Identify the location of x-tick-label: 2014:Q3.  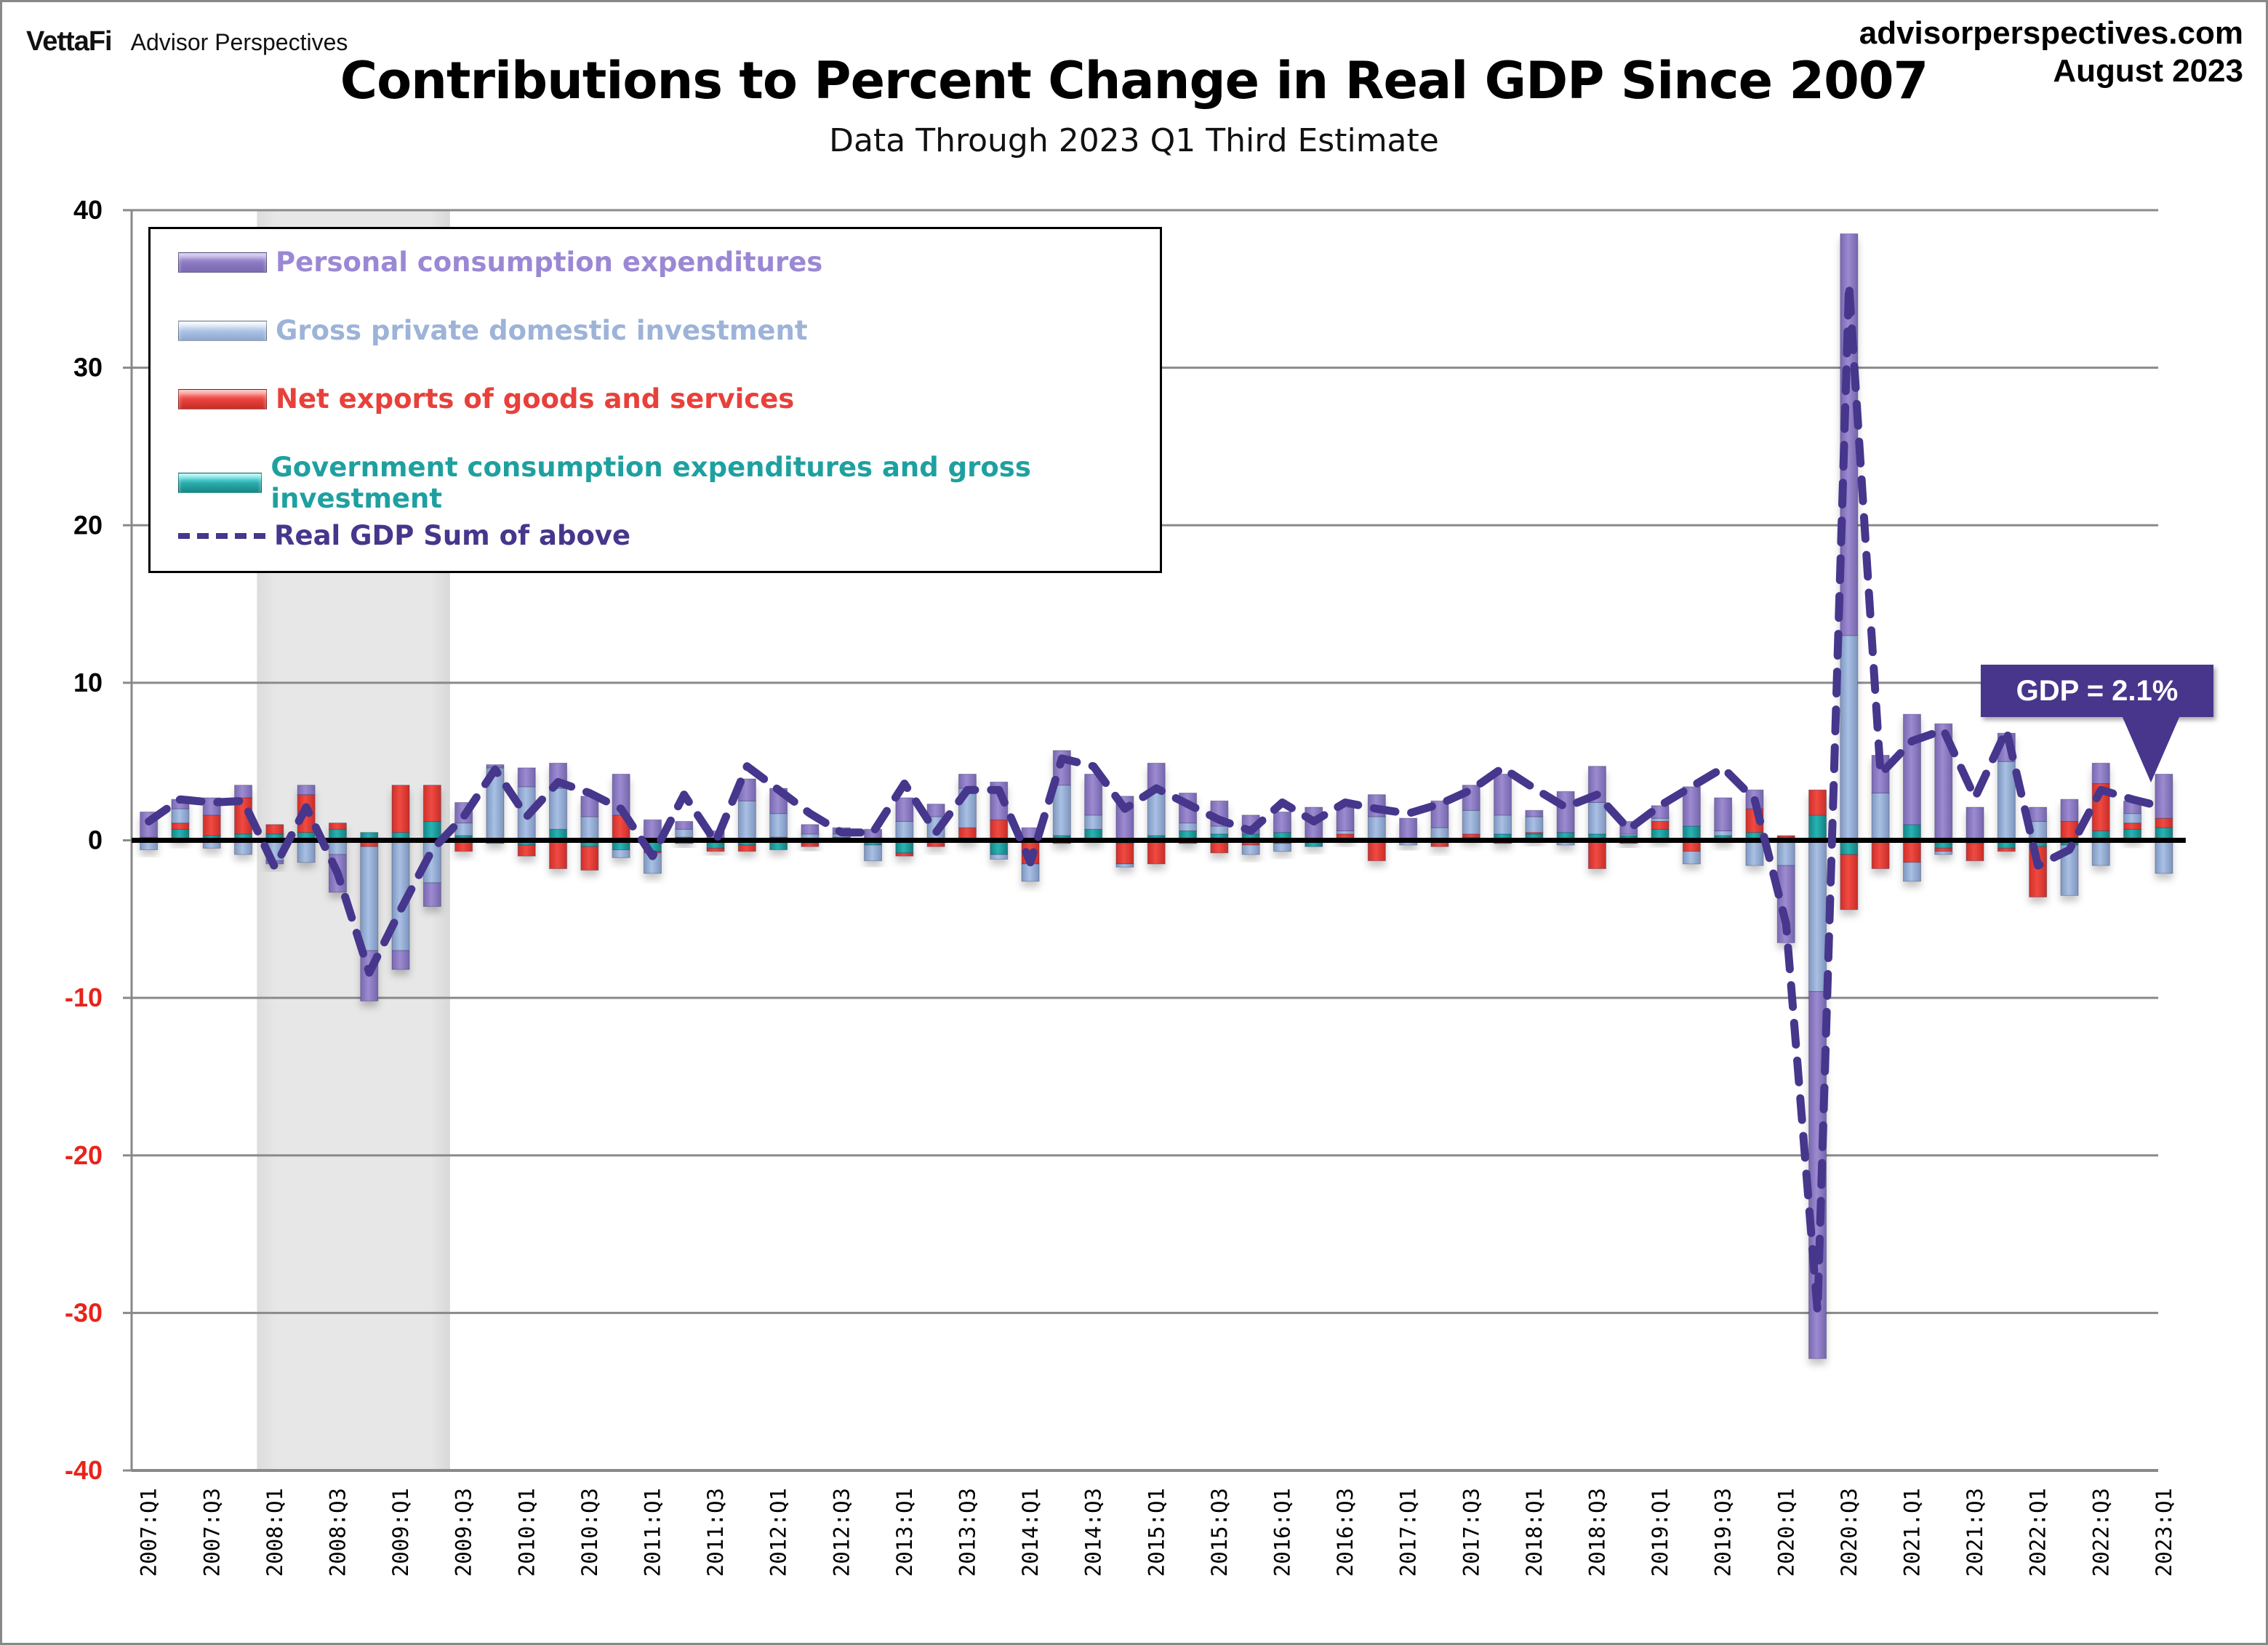
(1093, 1532).